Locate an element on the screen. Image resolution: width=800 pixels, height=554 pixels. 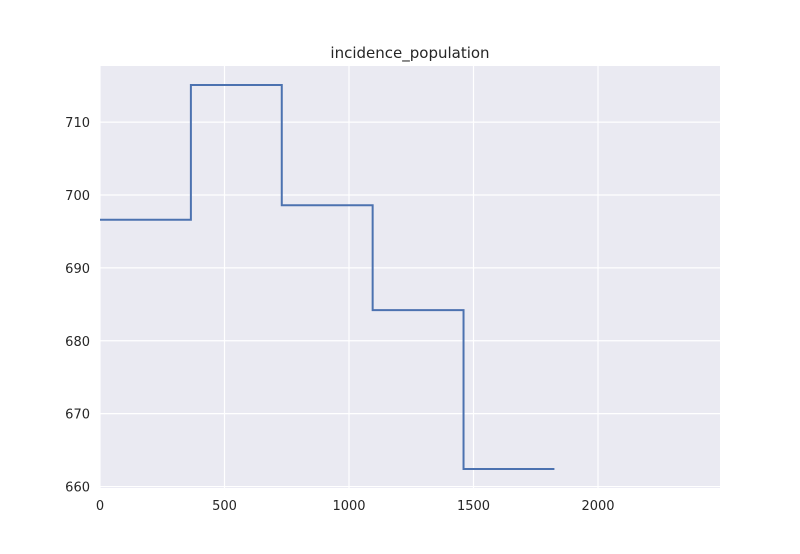
y-tick-label: 690 is located at coordinates (77, 269).